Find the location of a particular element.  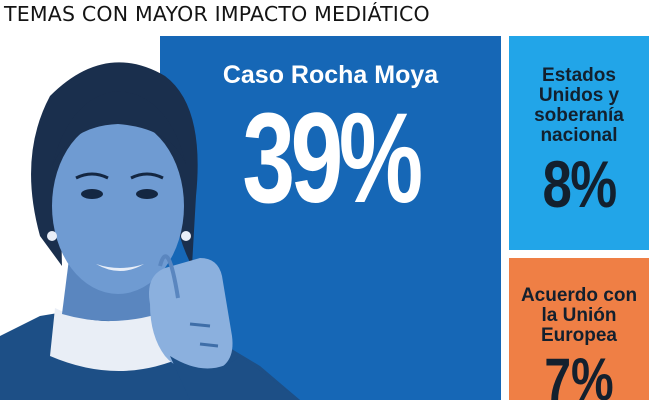

tile-union-europea: Acuerdo con la Unión Europea 7% is located at coordinates (579, 329).